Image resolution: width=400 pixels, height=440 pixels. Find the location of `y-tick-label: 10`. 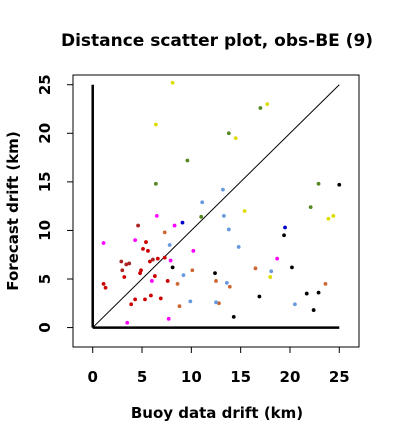

y-tick-label: 10 is located at coordinates (45, 230).